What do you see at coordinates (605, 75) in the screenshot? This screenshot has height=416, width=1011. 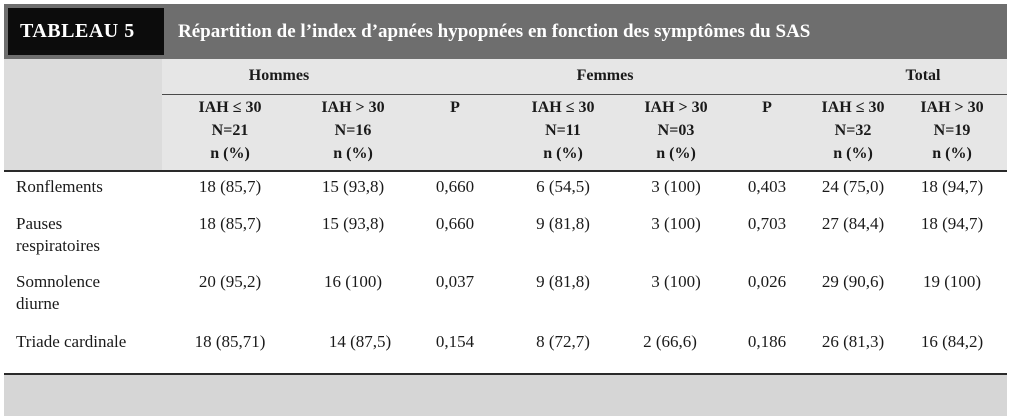 I see `group-header-femmes: Femmes` at bounding box center [605, 75].